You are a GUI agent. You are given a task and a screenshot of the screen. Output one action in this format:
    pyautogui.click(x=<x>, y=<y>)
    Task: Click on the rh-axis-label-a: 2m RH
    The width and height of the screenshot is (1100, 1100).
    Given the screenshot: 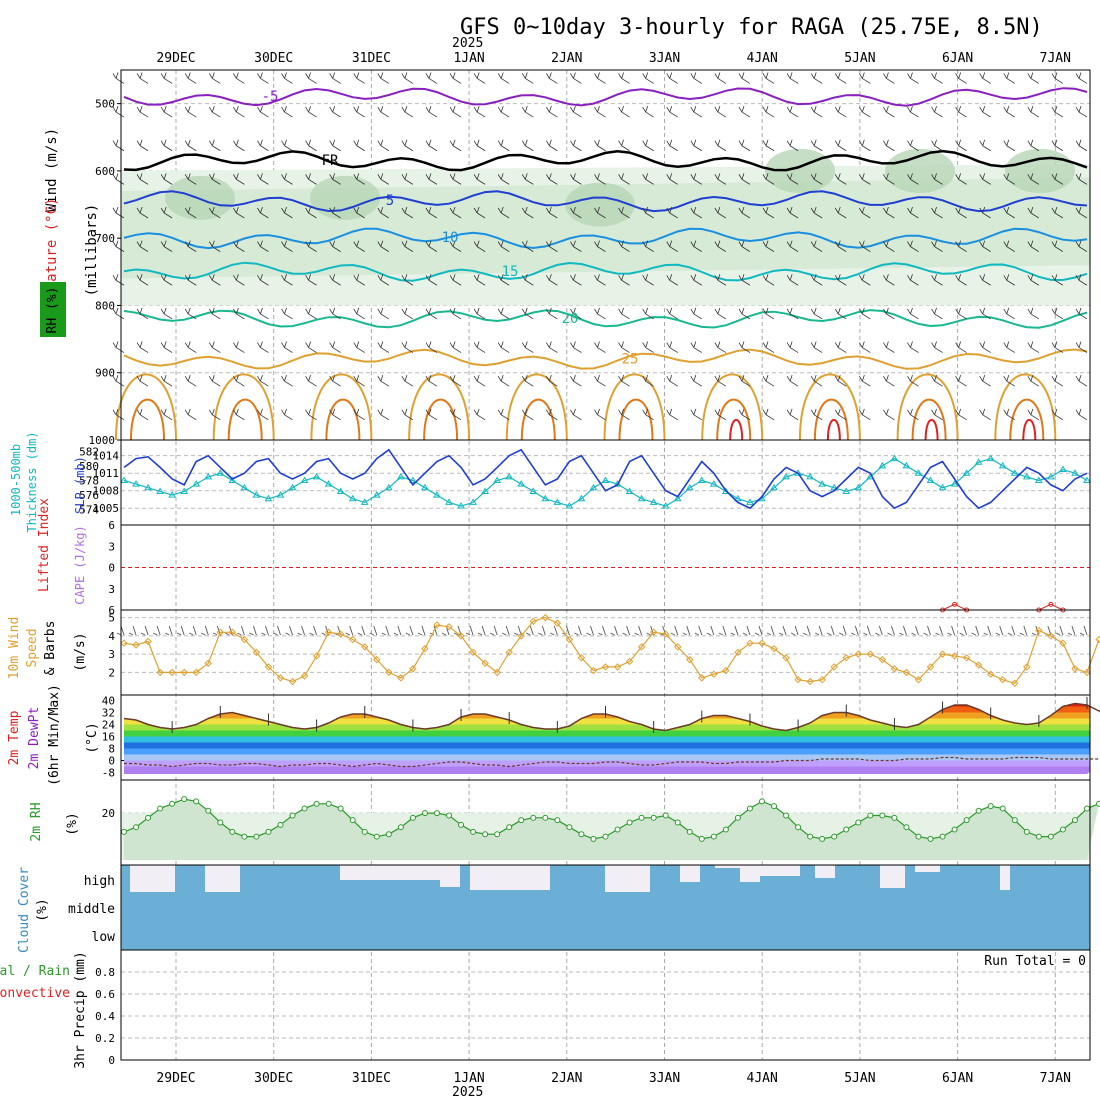 What is the action you would take?
    pyautogui.click(x=36, y=821)
    